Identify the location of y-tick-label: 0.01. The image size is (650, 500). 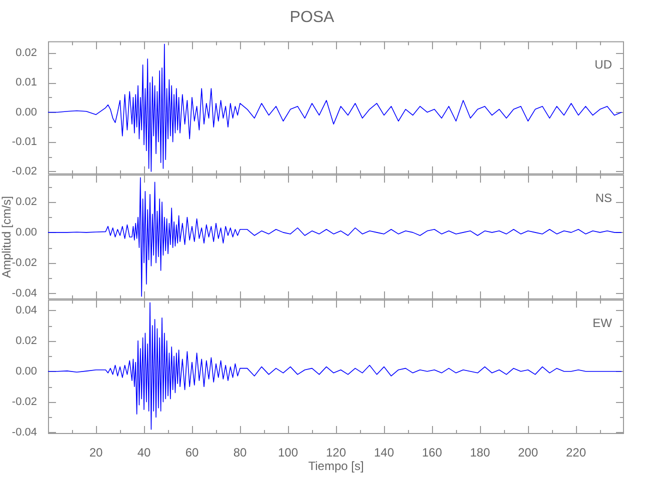
(26, 82).